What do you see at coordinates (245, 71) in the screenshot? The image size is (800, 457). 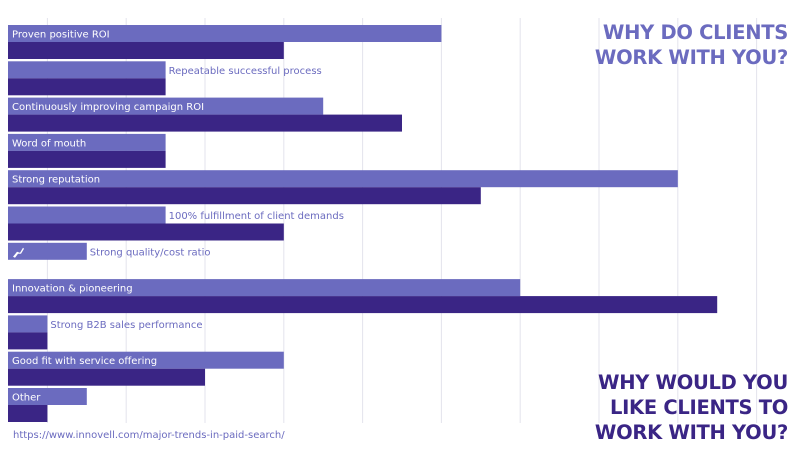 I see `category-label-2: Repeatable successful process` at bounding box center [245, 71].